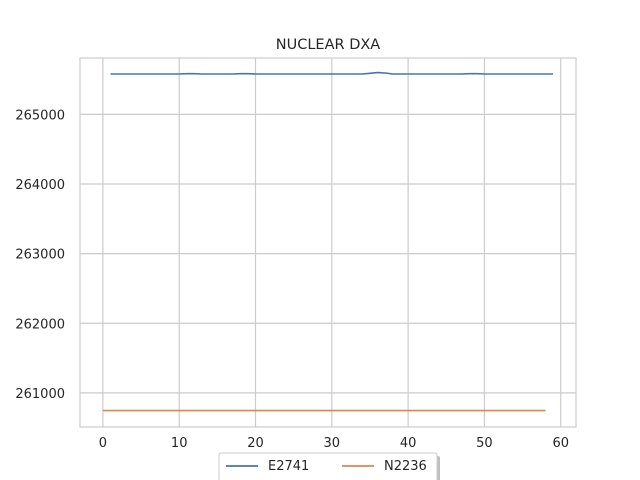 The height and width of the screenshot is (480, 640). Describe the element at coordinates (40, 115) in the screenshot. I see `y-tick-label: 265000` at that location.